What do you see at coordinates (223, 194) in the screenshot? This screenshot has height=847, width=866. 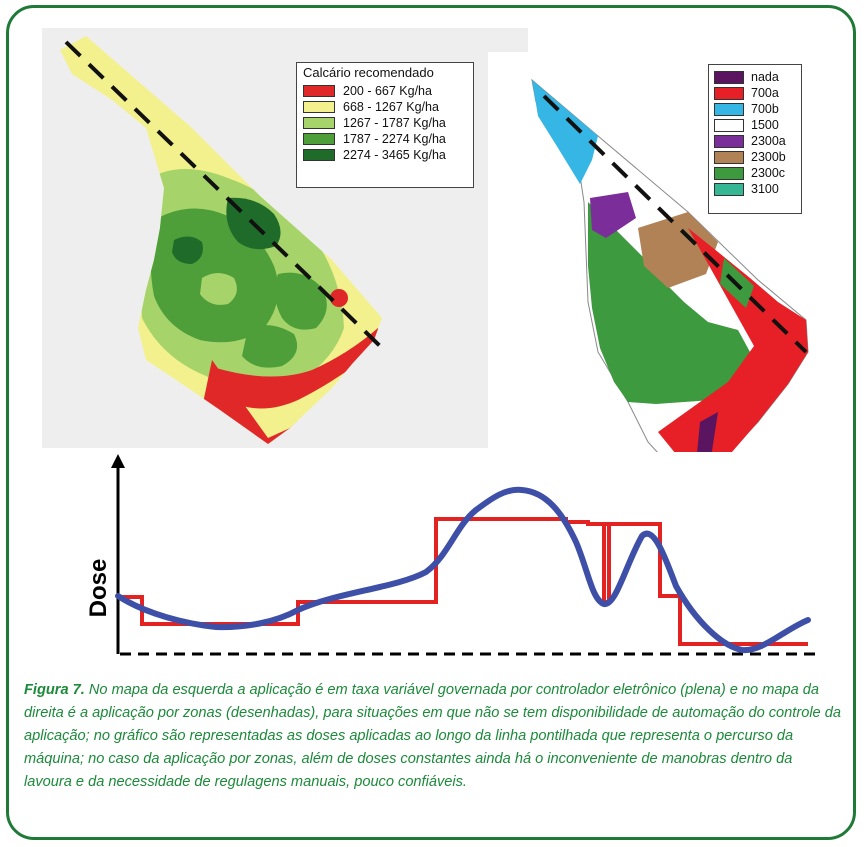 I see `machine-path-left` at bounding box center [223, 194].